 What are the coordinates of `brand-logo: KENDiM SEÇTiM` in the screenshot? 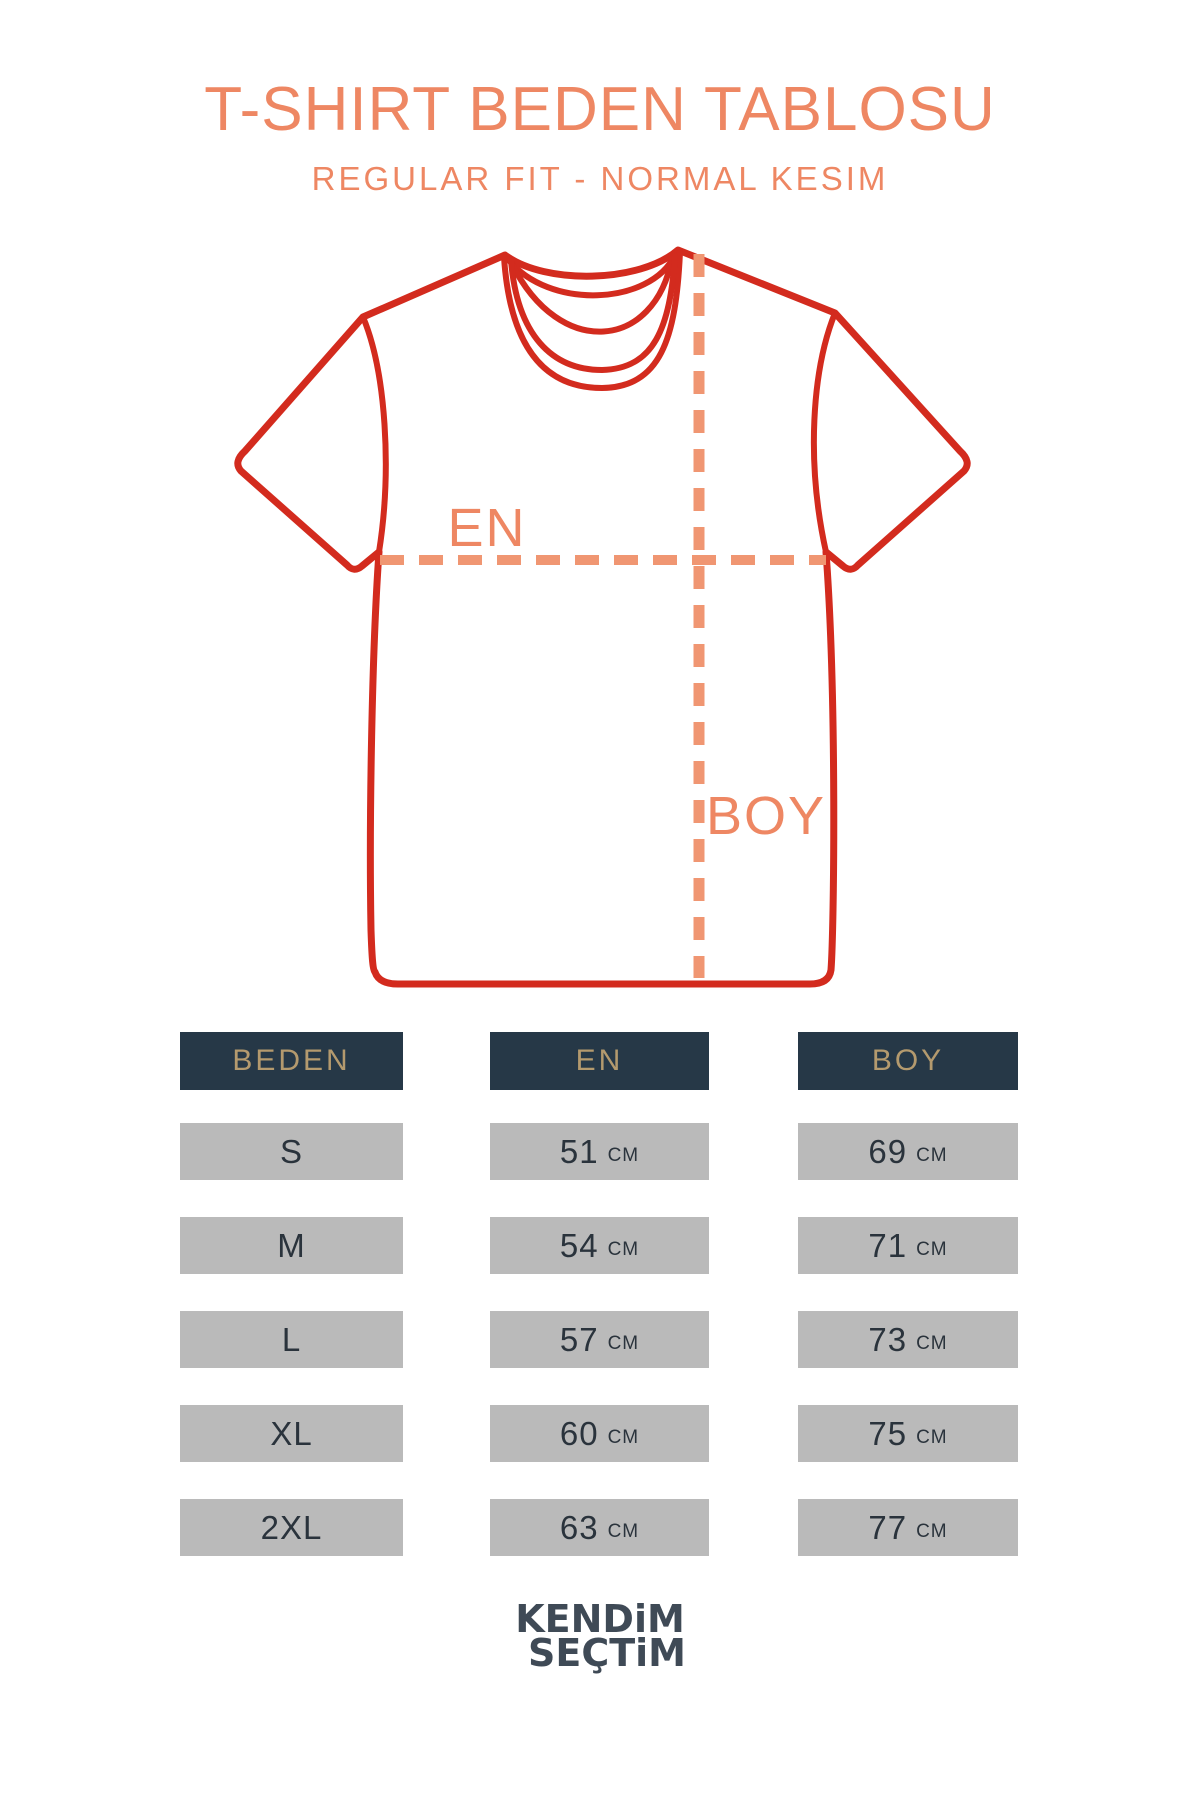 It's located at (600, 1636).